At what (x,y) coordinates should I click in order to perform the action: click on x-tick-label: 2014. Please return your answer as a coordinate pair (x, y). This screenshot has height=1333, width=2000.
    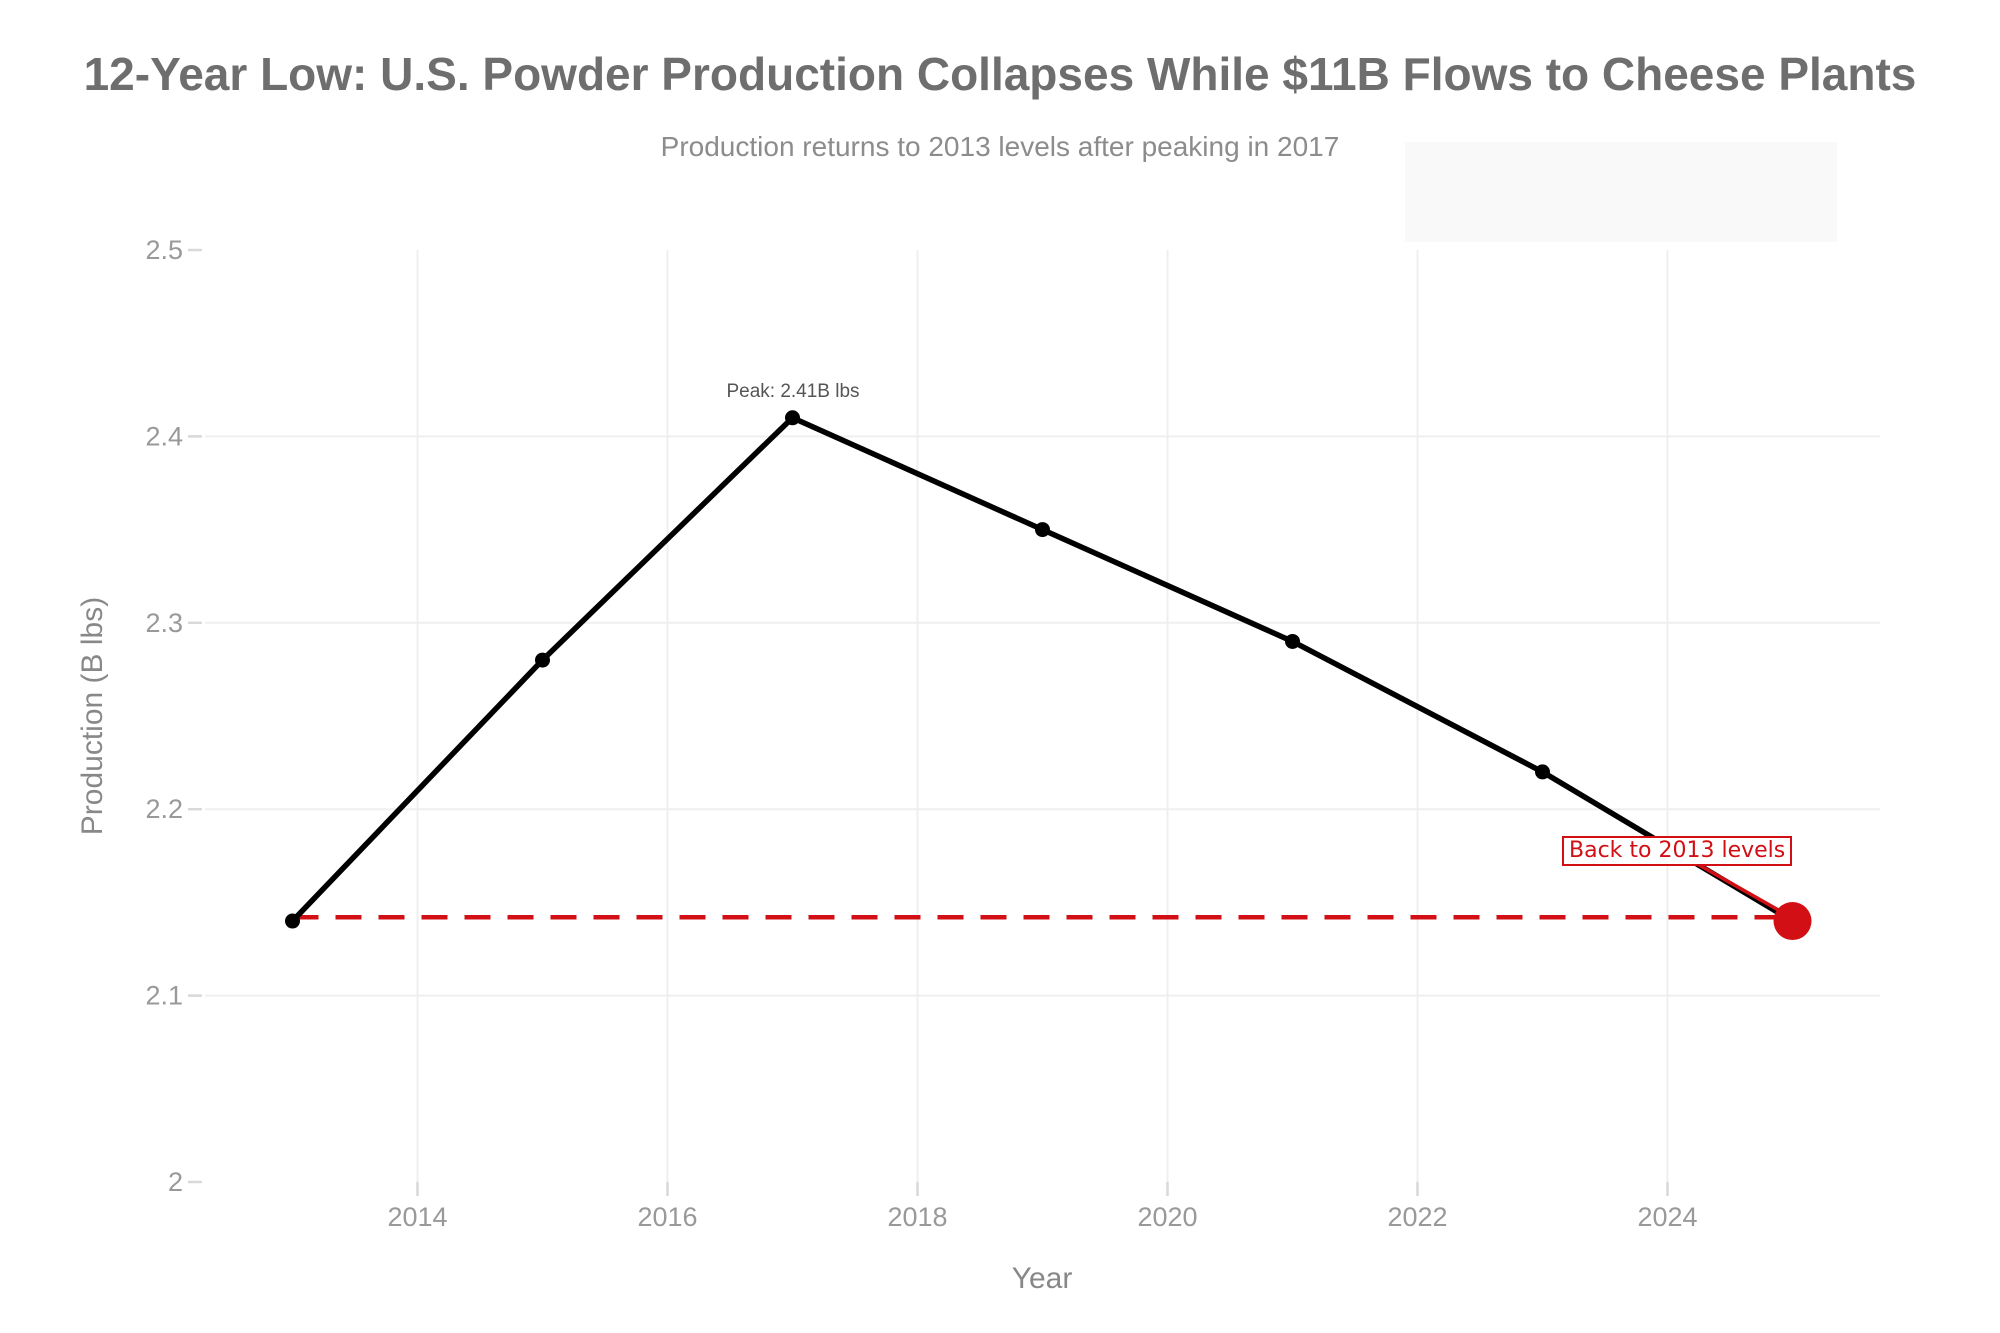
    Looking at the image, I should click on (417, 1217).